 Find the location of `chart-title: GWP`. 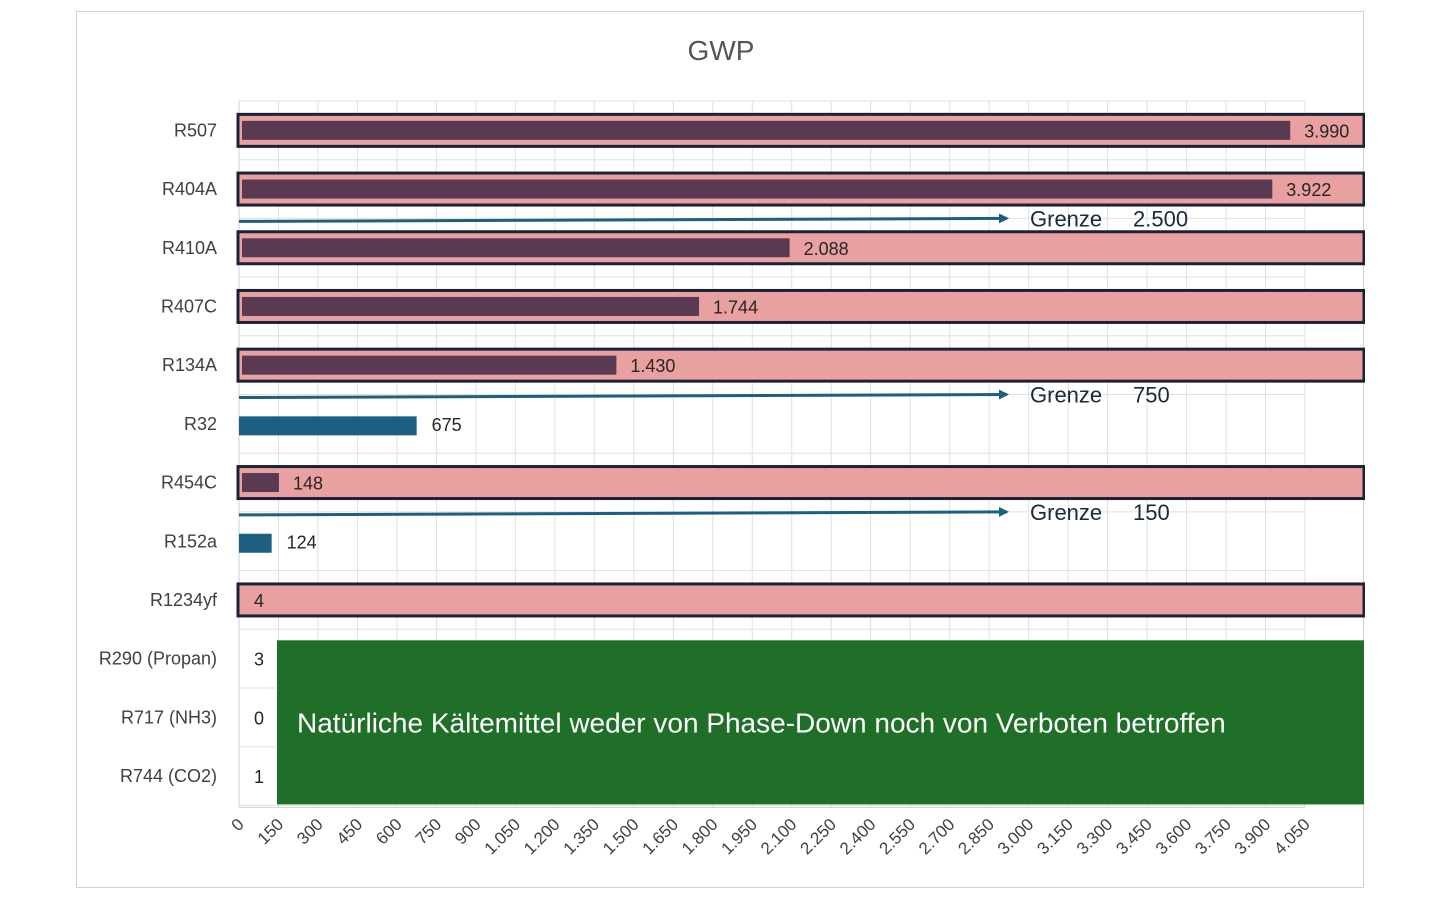

chart-title: GWP is located at coordinates (721, 50).